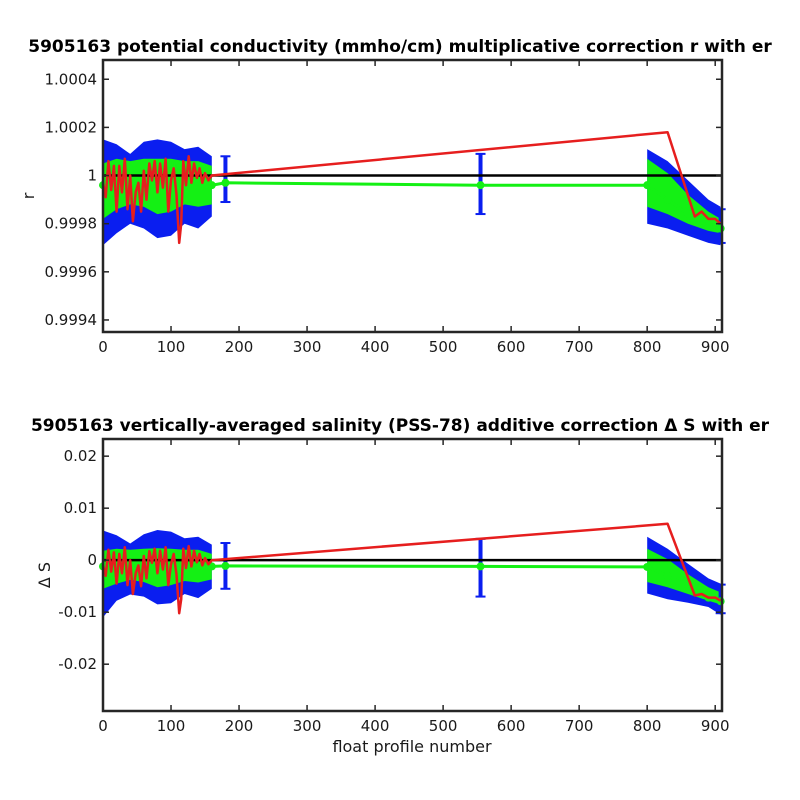 Image resolution: width=800 pixels, height=800 pixels. What do you see at coordinates (77, 612) in the screenshot?
I see `y-tick-label: -0.01` at bounding box center [77, 612].